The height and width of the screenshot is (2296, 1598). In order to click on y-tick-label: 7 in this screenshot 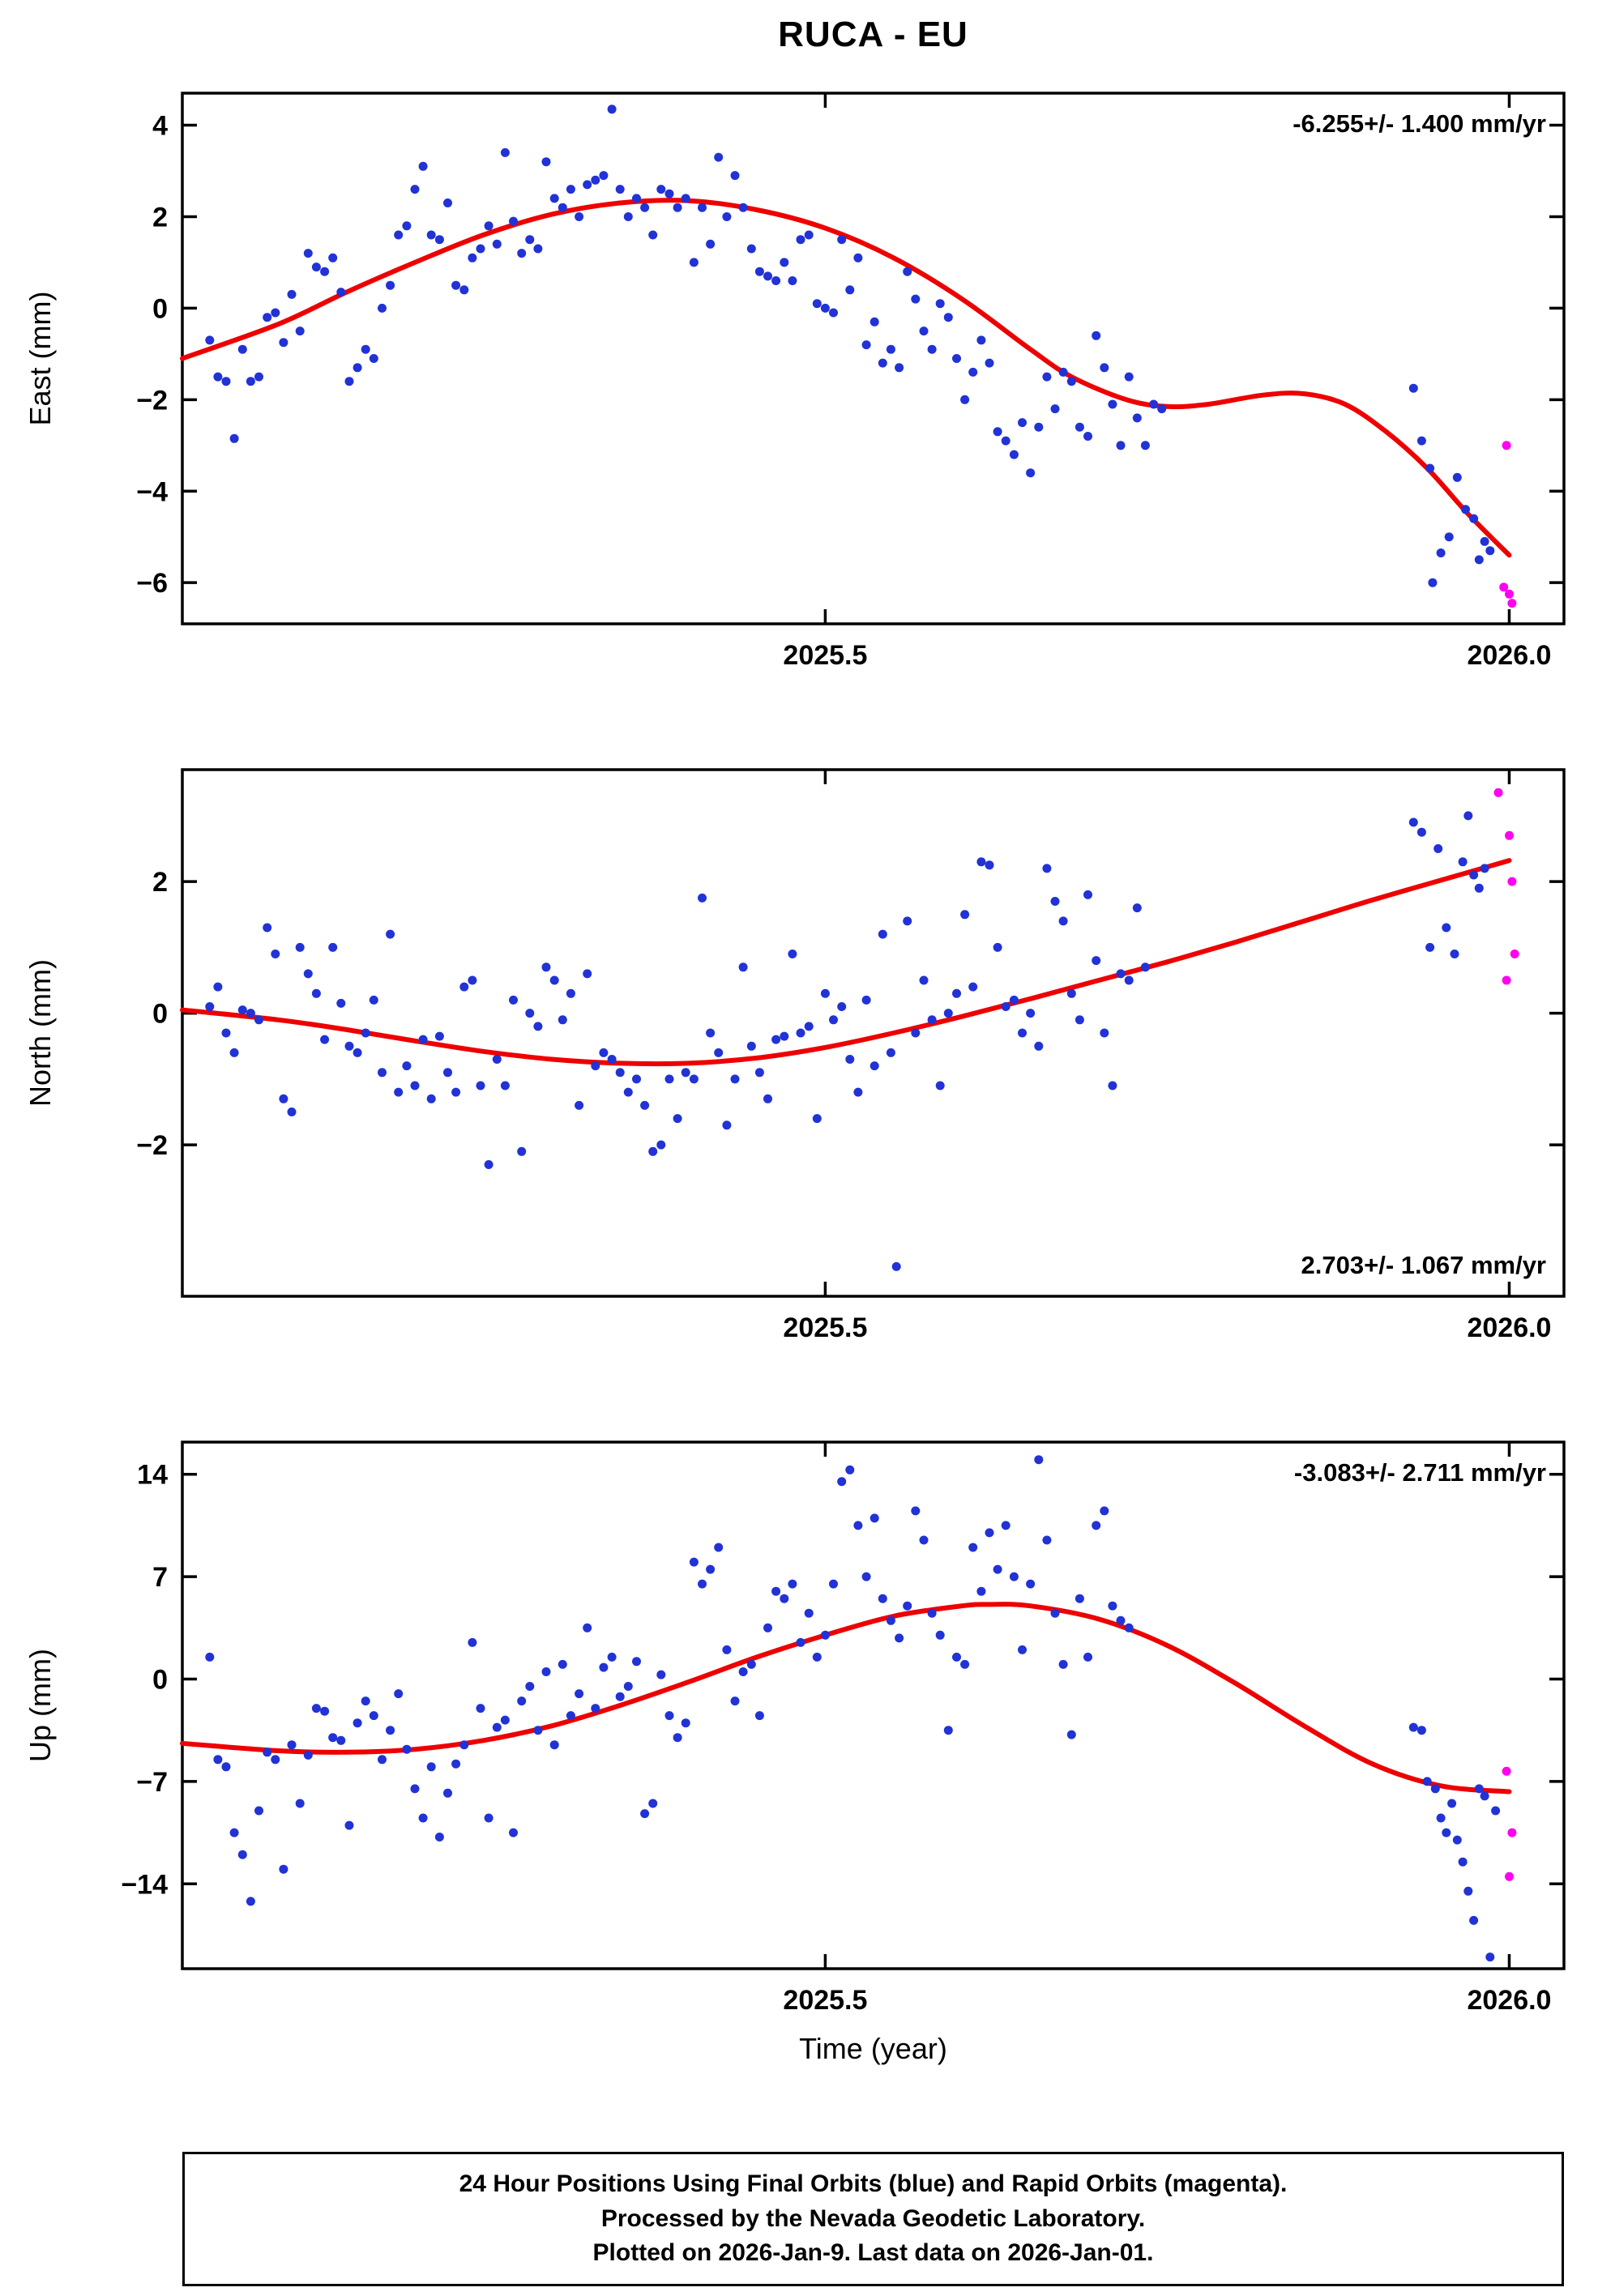, I will do `click(160, 1578)`.